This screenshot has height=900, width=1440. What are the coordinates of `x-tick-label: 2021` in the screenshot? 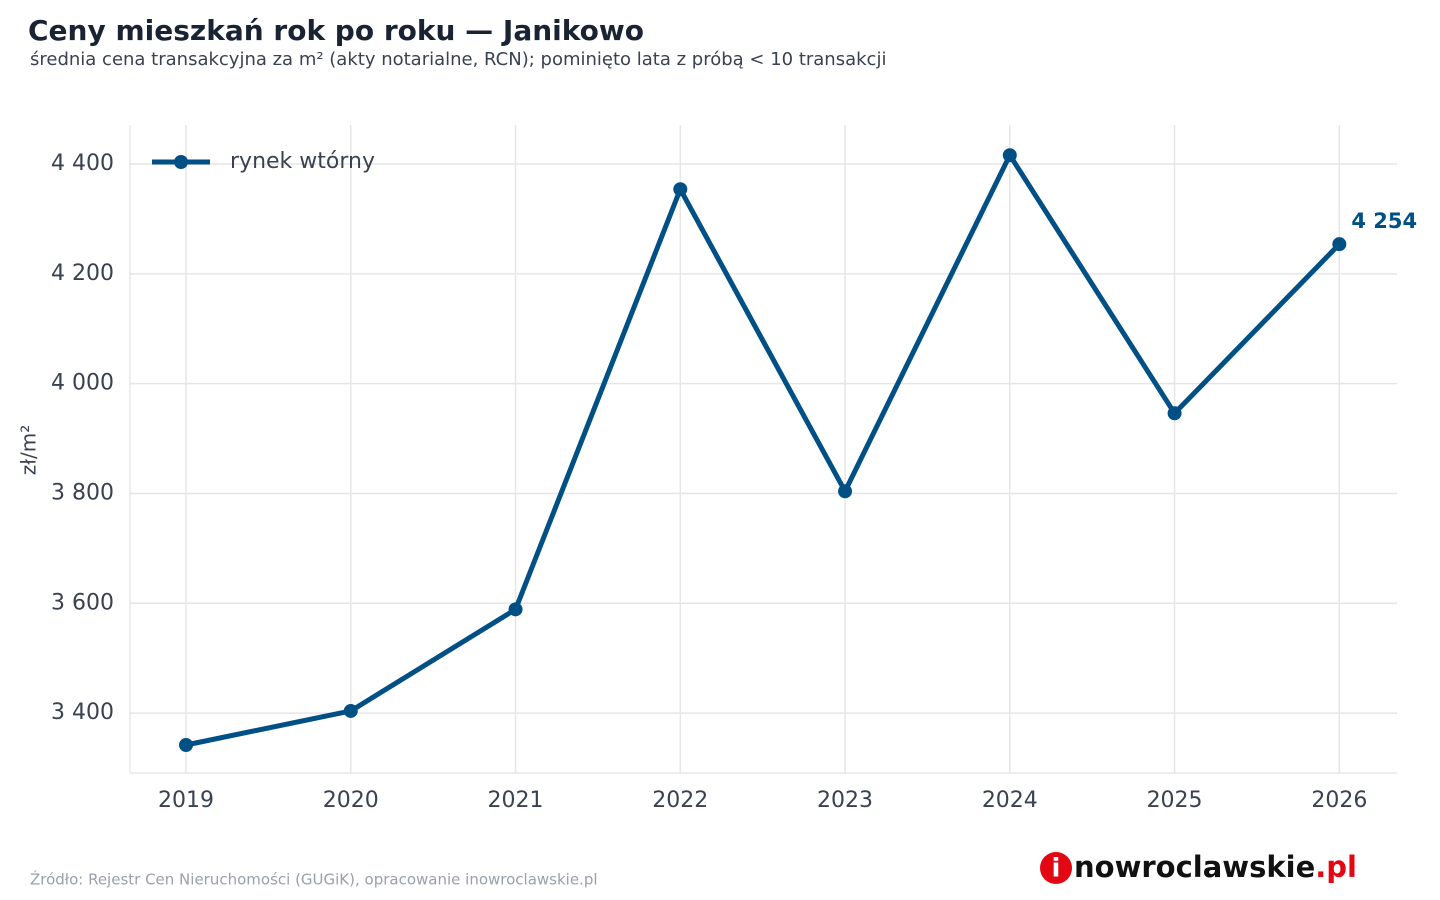 It's located at (516, 800).